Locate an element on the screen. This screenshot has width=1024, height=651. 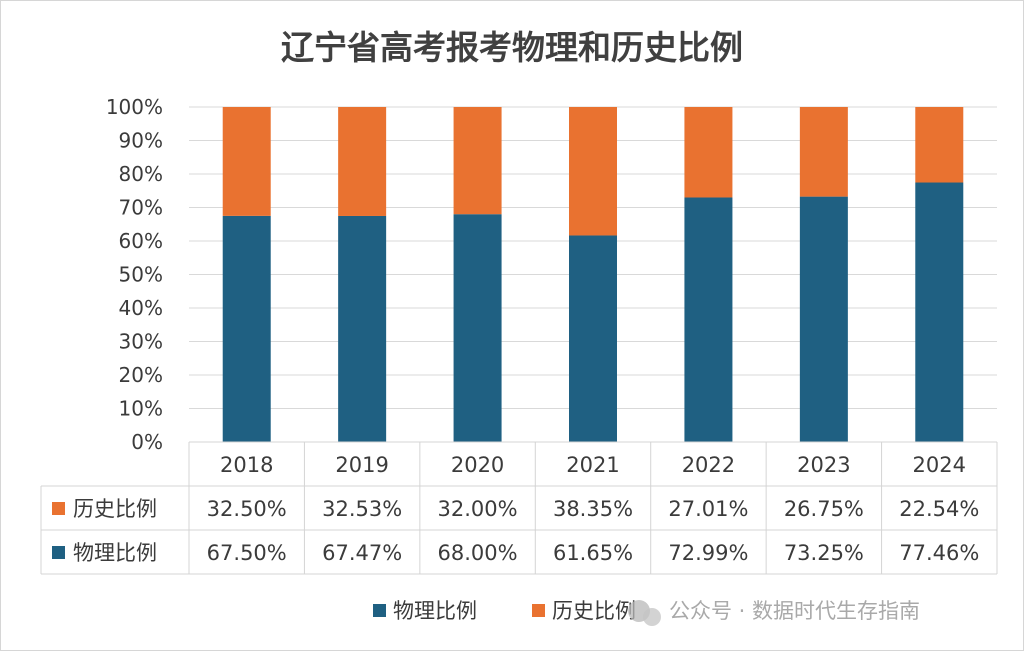
table-row-label: 历史比例 is located at coordinates (115, 509).